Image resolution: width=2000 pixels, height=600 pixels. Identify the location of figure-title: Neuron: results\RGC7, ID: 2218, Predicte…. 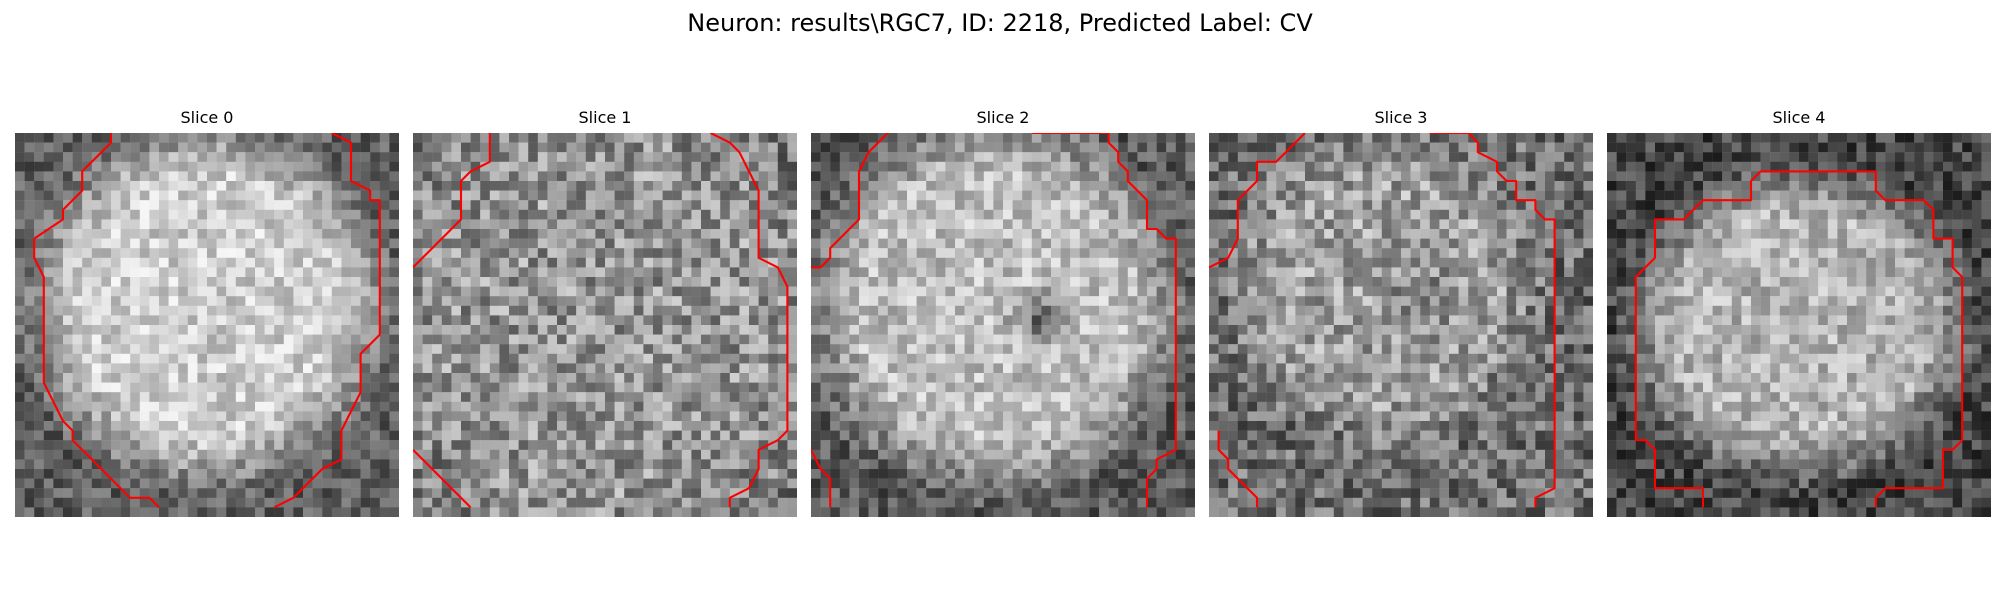
(1000, 23).